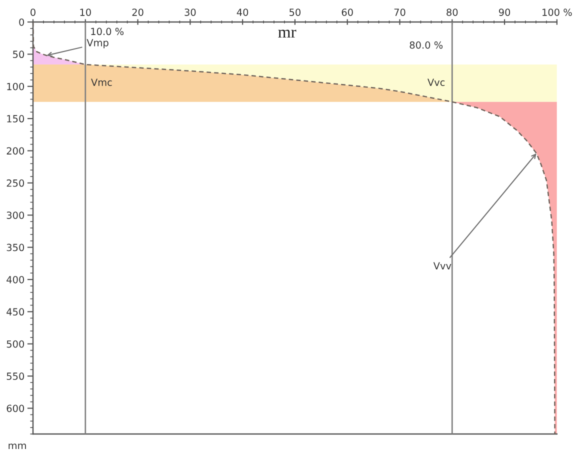 This screenshot has width=577, height=451. Describe the element at coordinates (15, 86) in the screenshot. I see `y-tick-label: 100` at that location.